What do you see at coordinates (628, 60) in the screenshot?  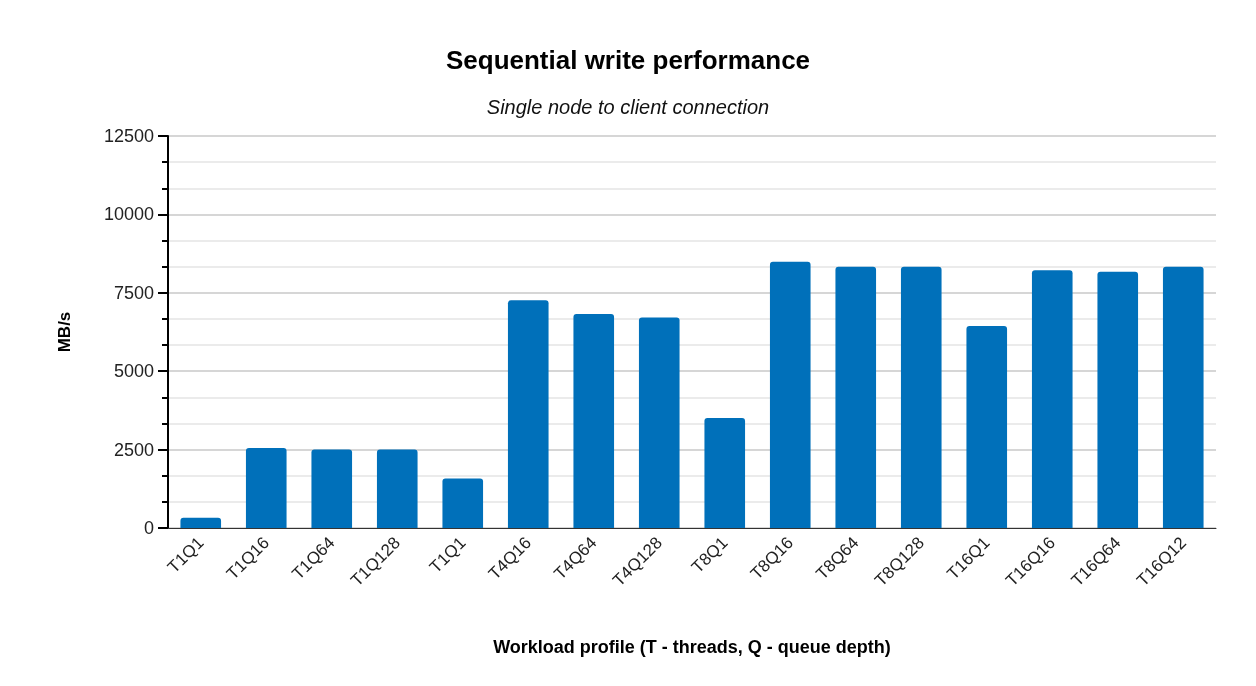 I see `chart-title: Sequential write performance` at bounding box center [628, 60].